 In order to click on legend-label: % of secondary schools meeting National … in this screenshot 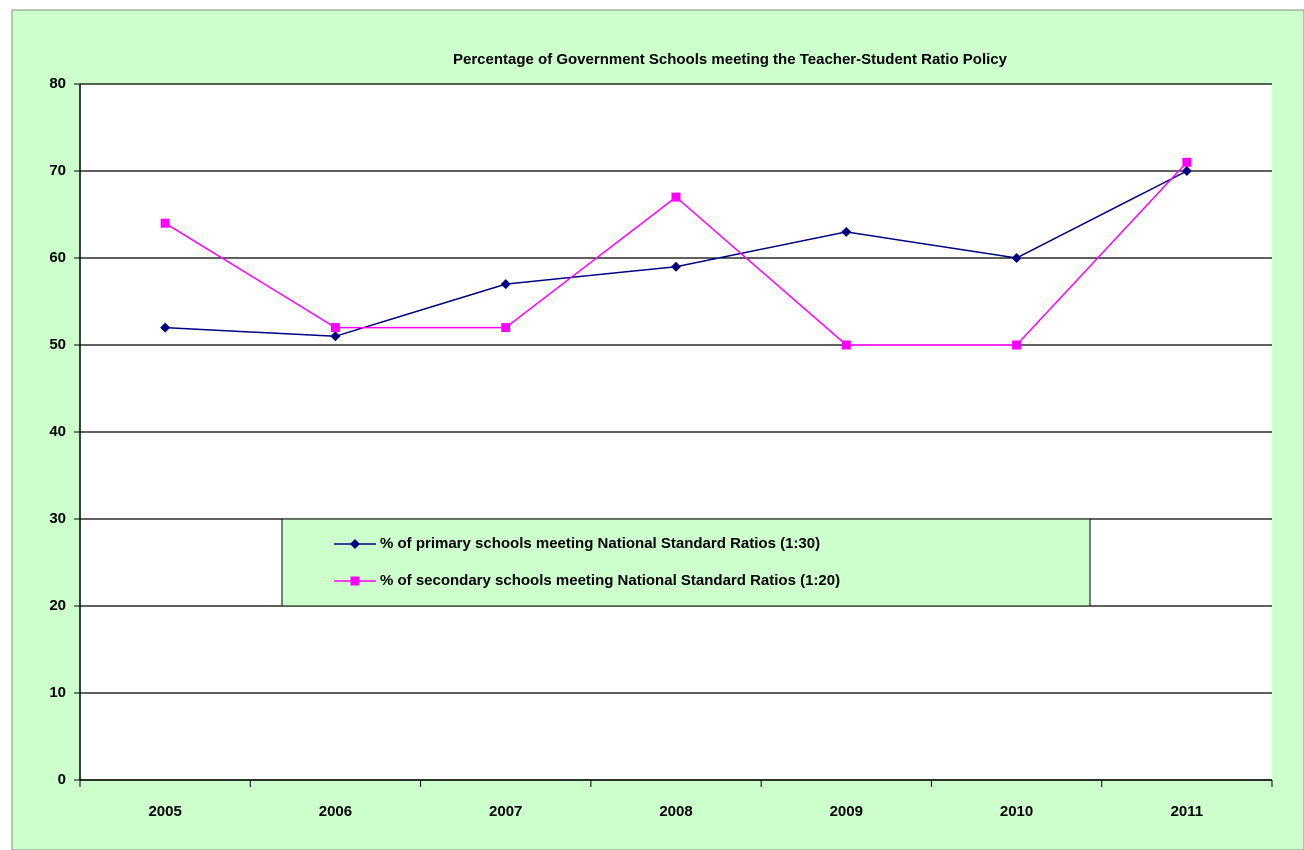, I will do `click(610, 580)`.